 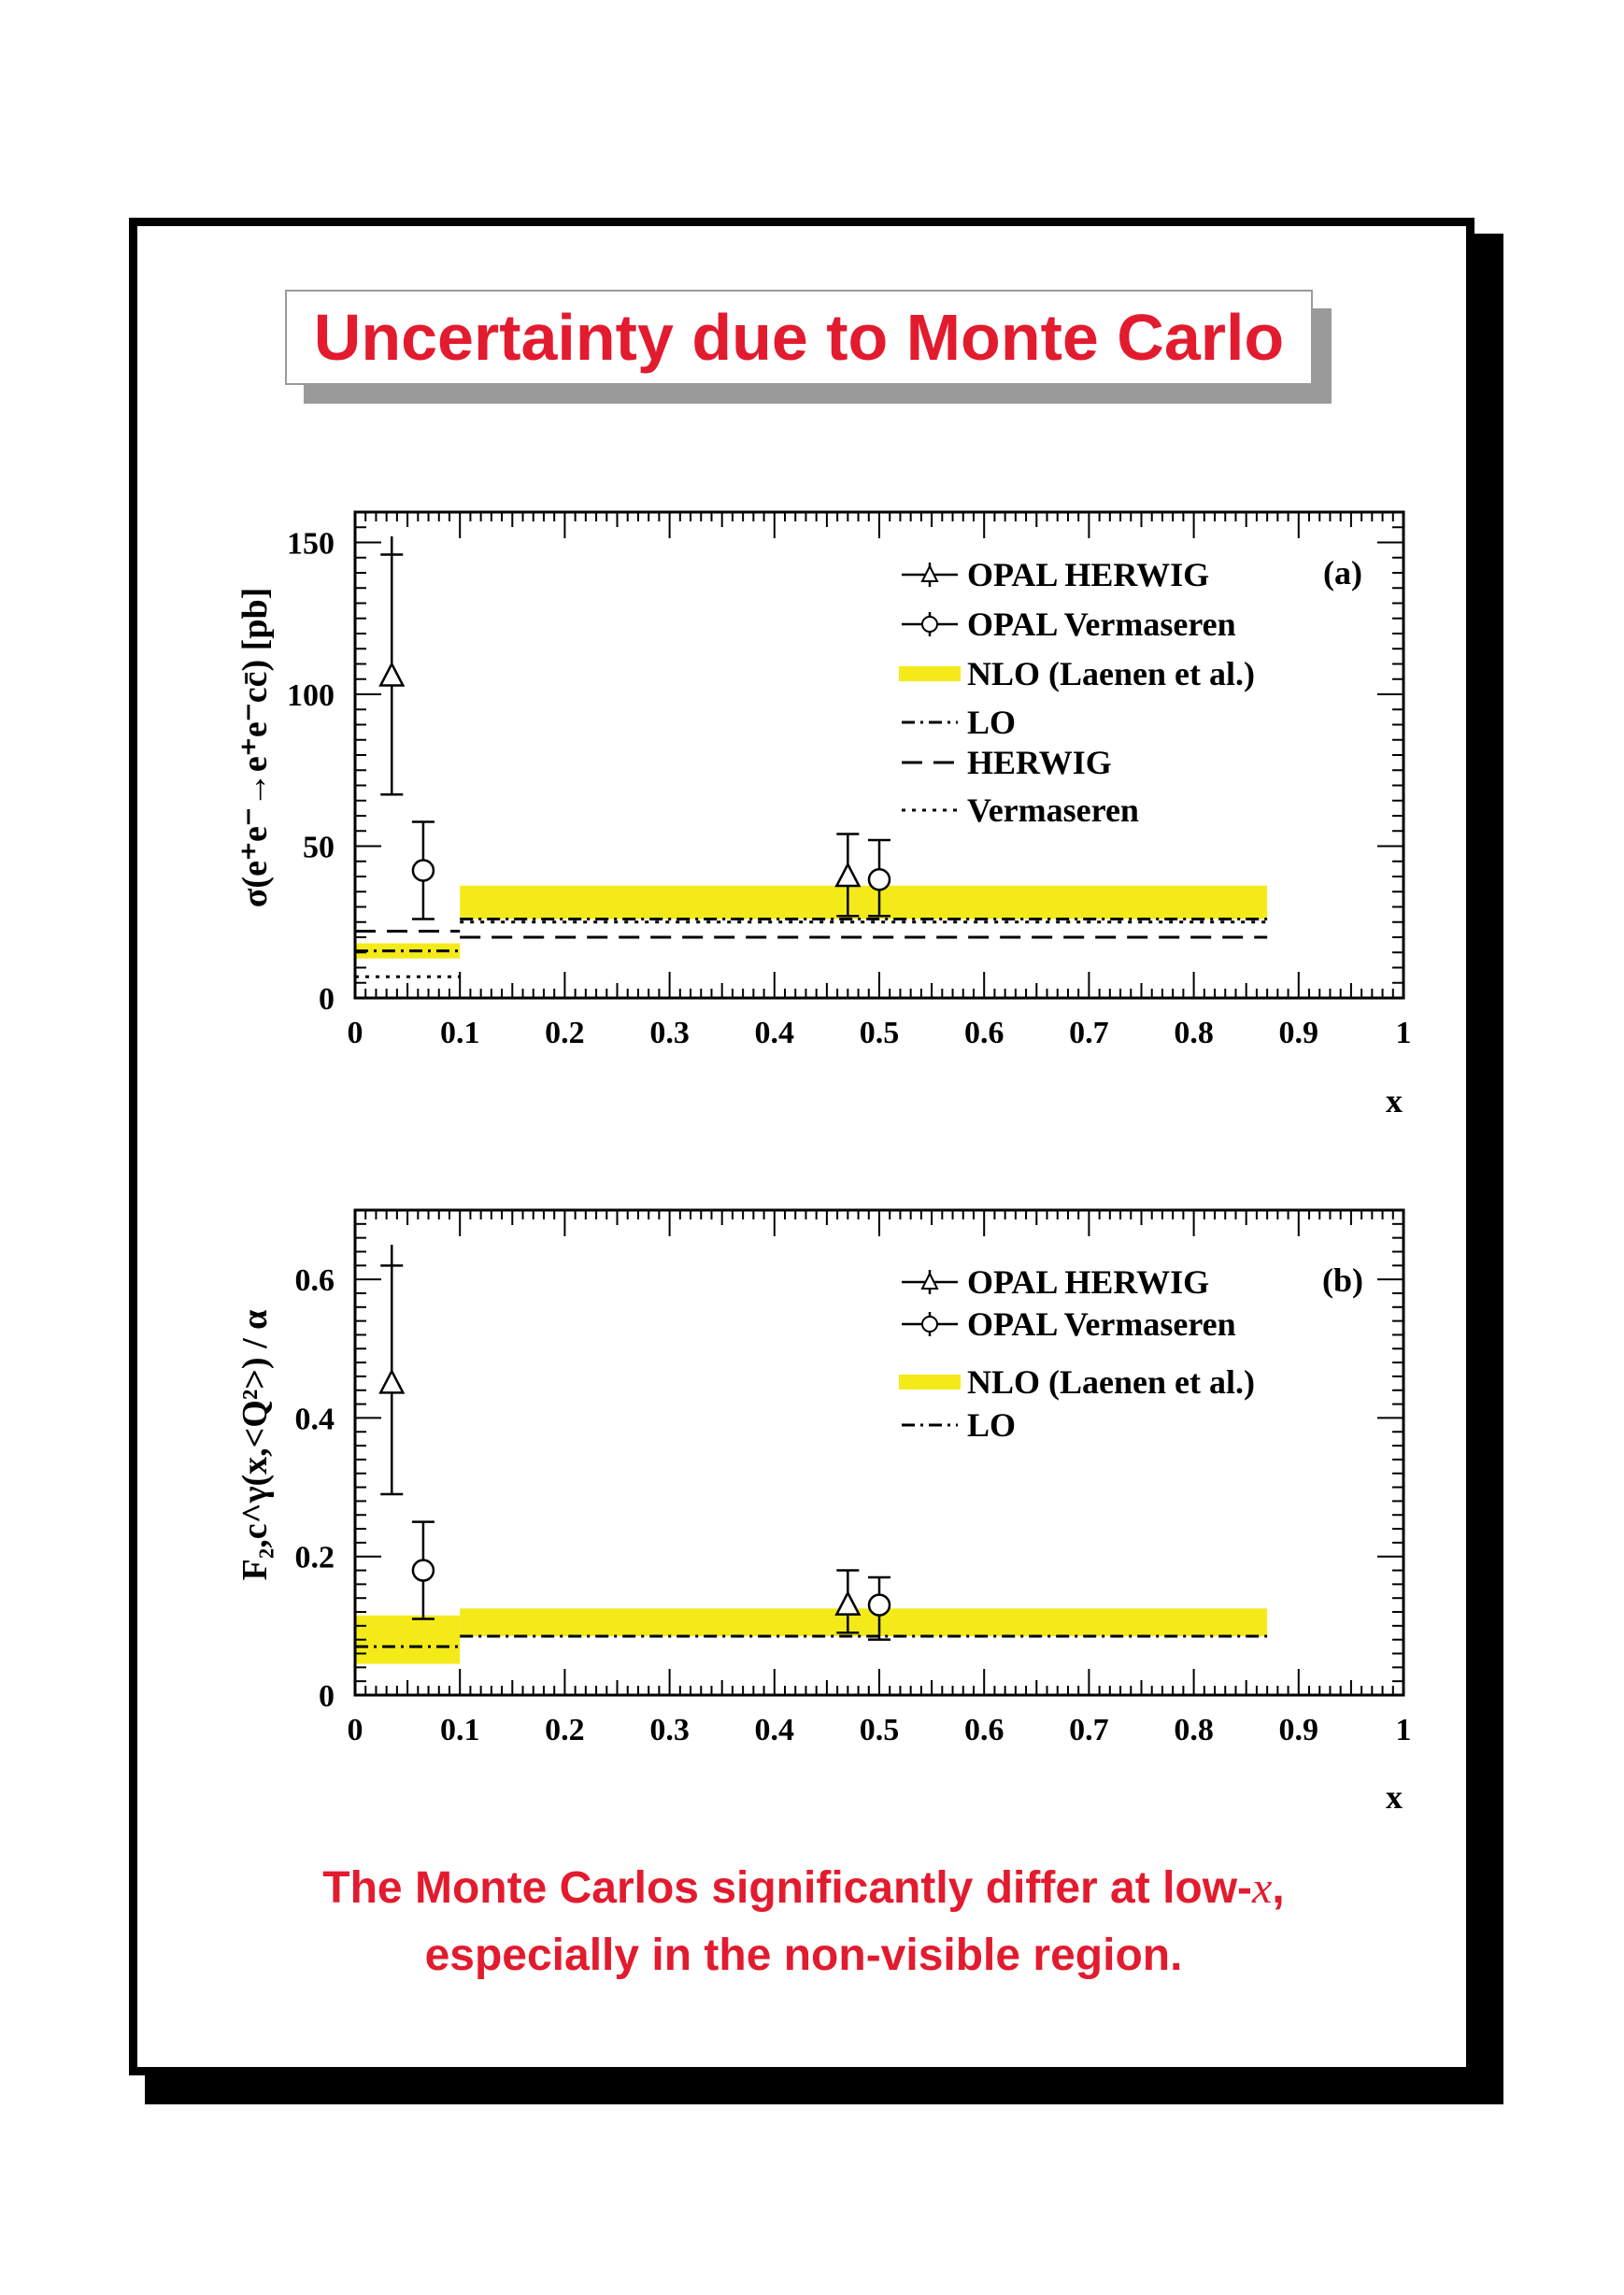 What do you see at coordinates (315, 1558) in the screenshot?
I see `y-tick-label: 0.2` at bounding box center [315, 1558].